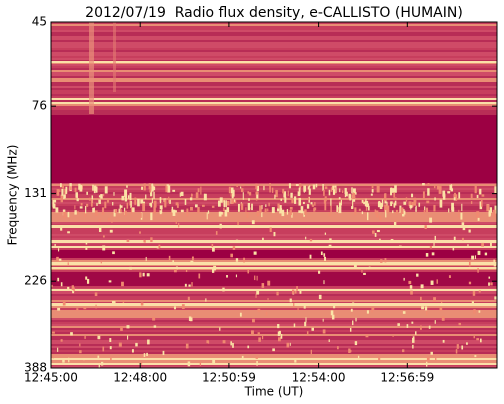 This screenshot has width=504, height=404. I want to click on x-axis-label: Time (UT), so click(274, 392).